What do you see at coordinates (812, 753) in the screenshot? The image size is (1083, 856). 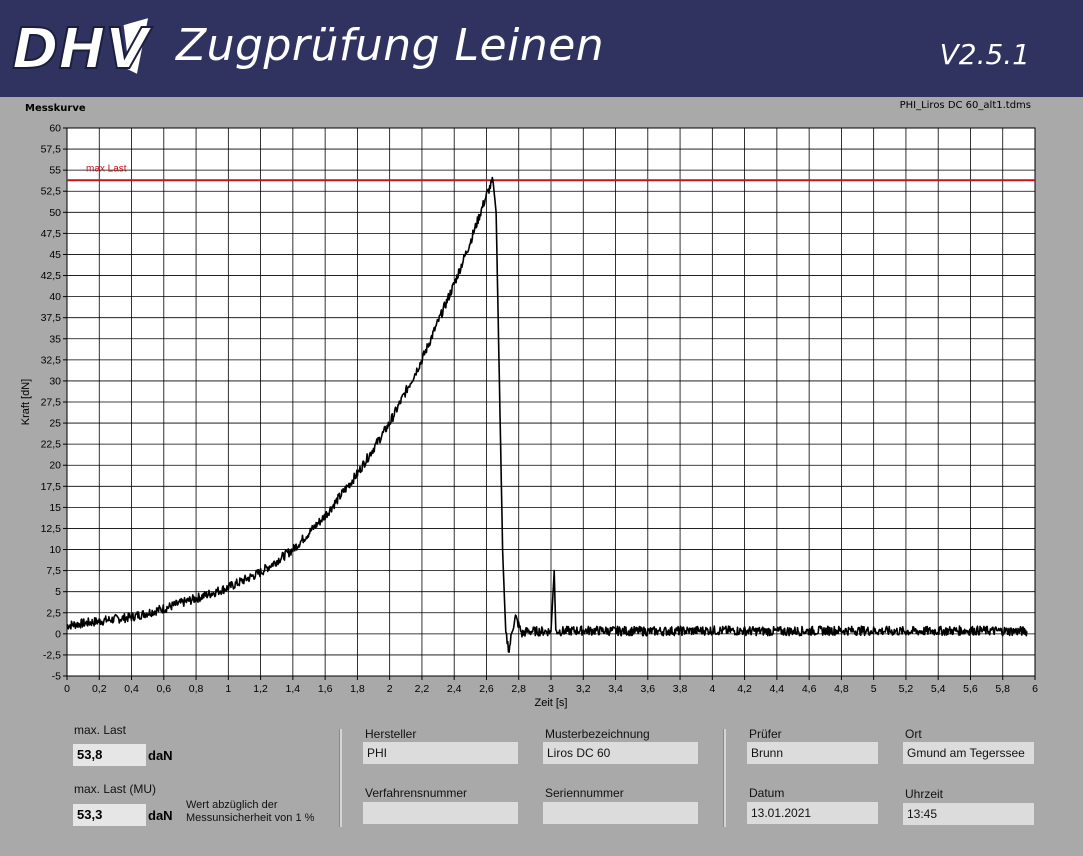 I see `pruefer-field: Brunn` at bounding box center [812, 753].